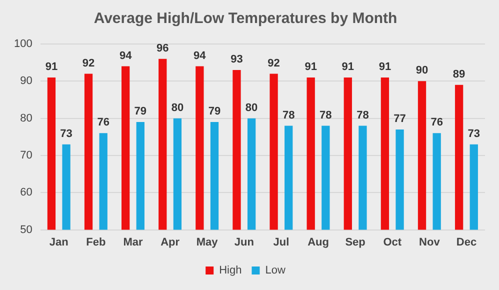 The width and height of the screenshot is (499, 290). Describe the element at coordinates (59, 242) in the screenshot. I see `x-tick-label: Jan` at that location.